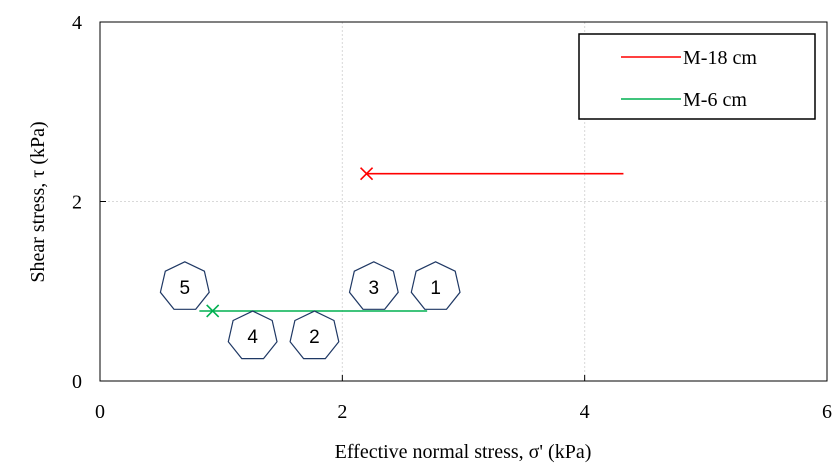  I want to click on x-tick-label: 6, so click(827, 412).